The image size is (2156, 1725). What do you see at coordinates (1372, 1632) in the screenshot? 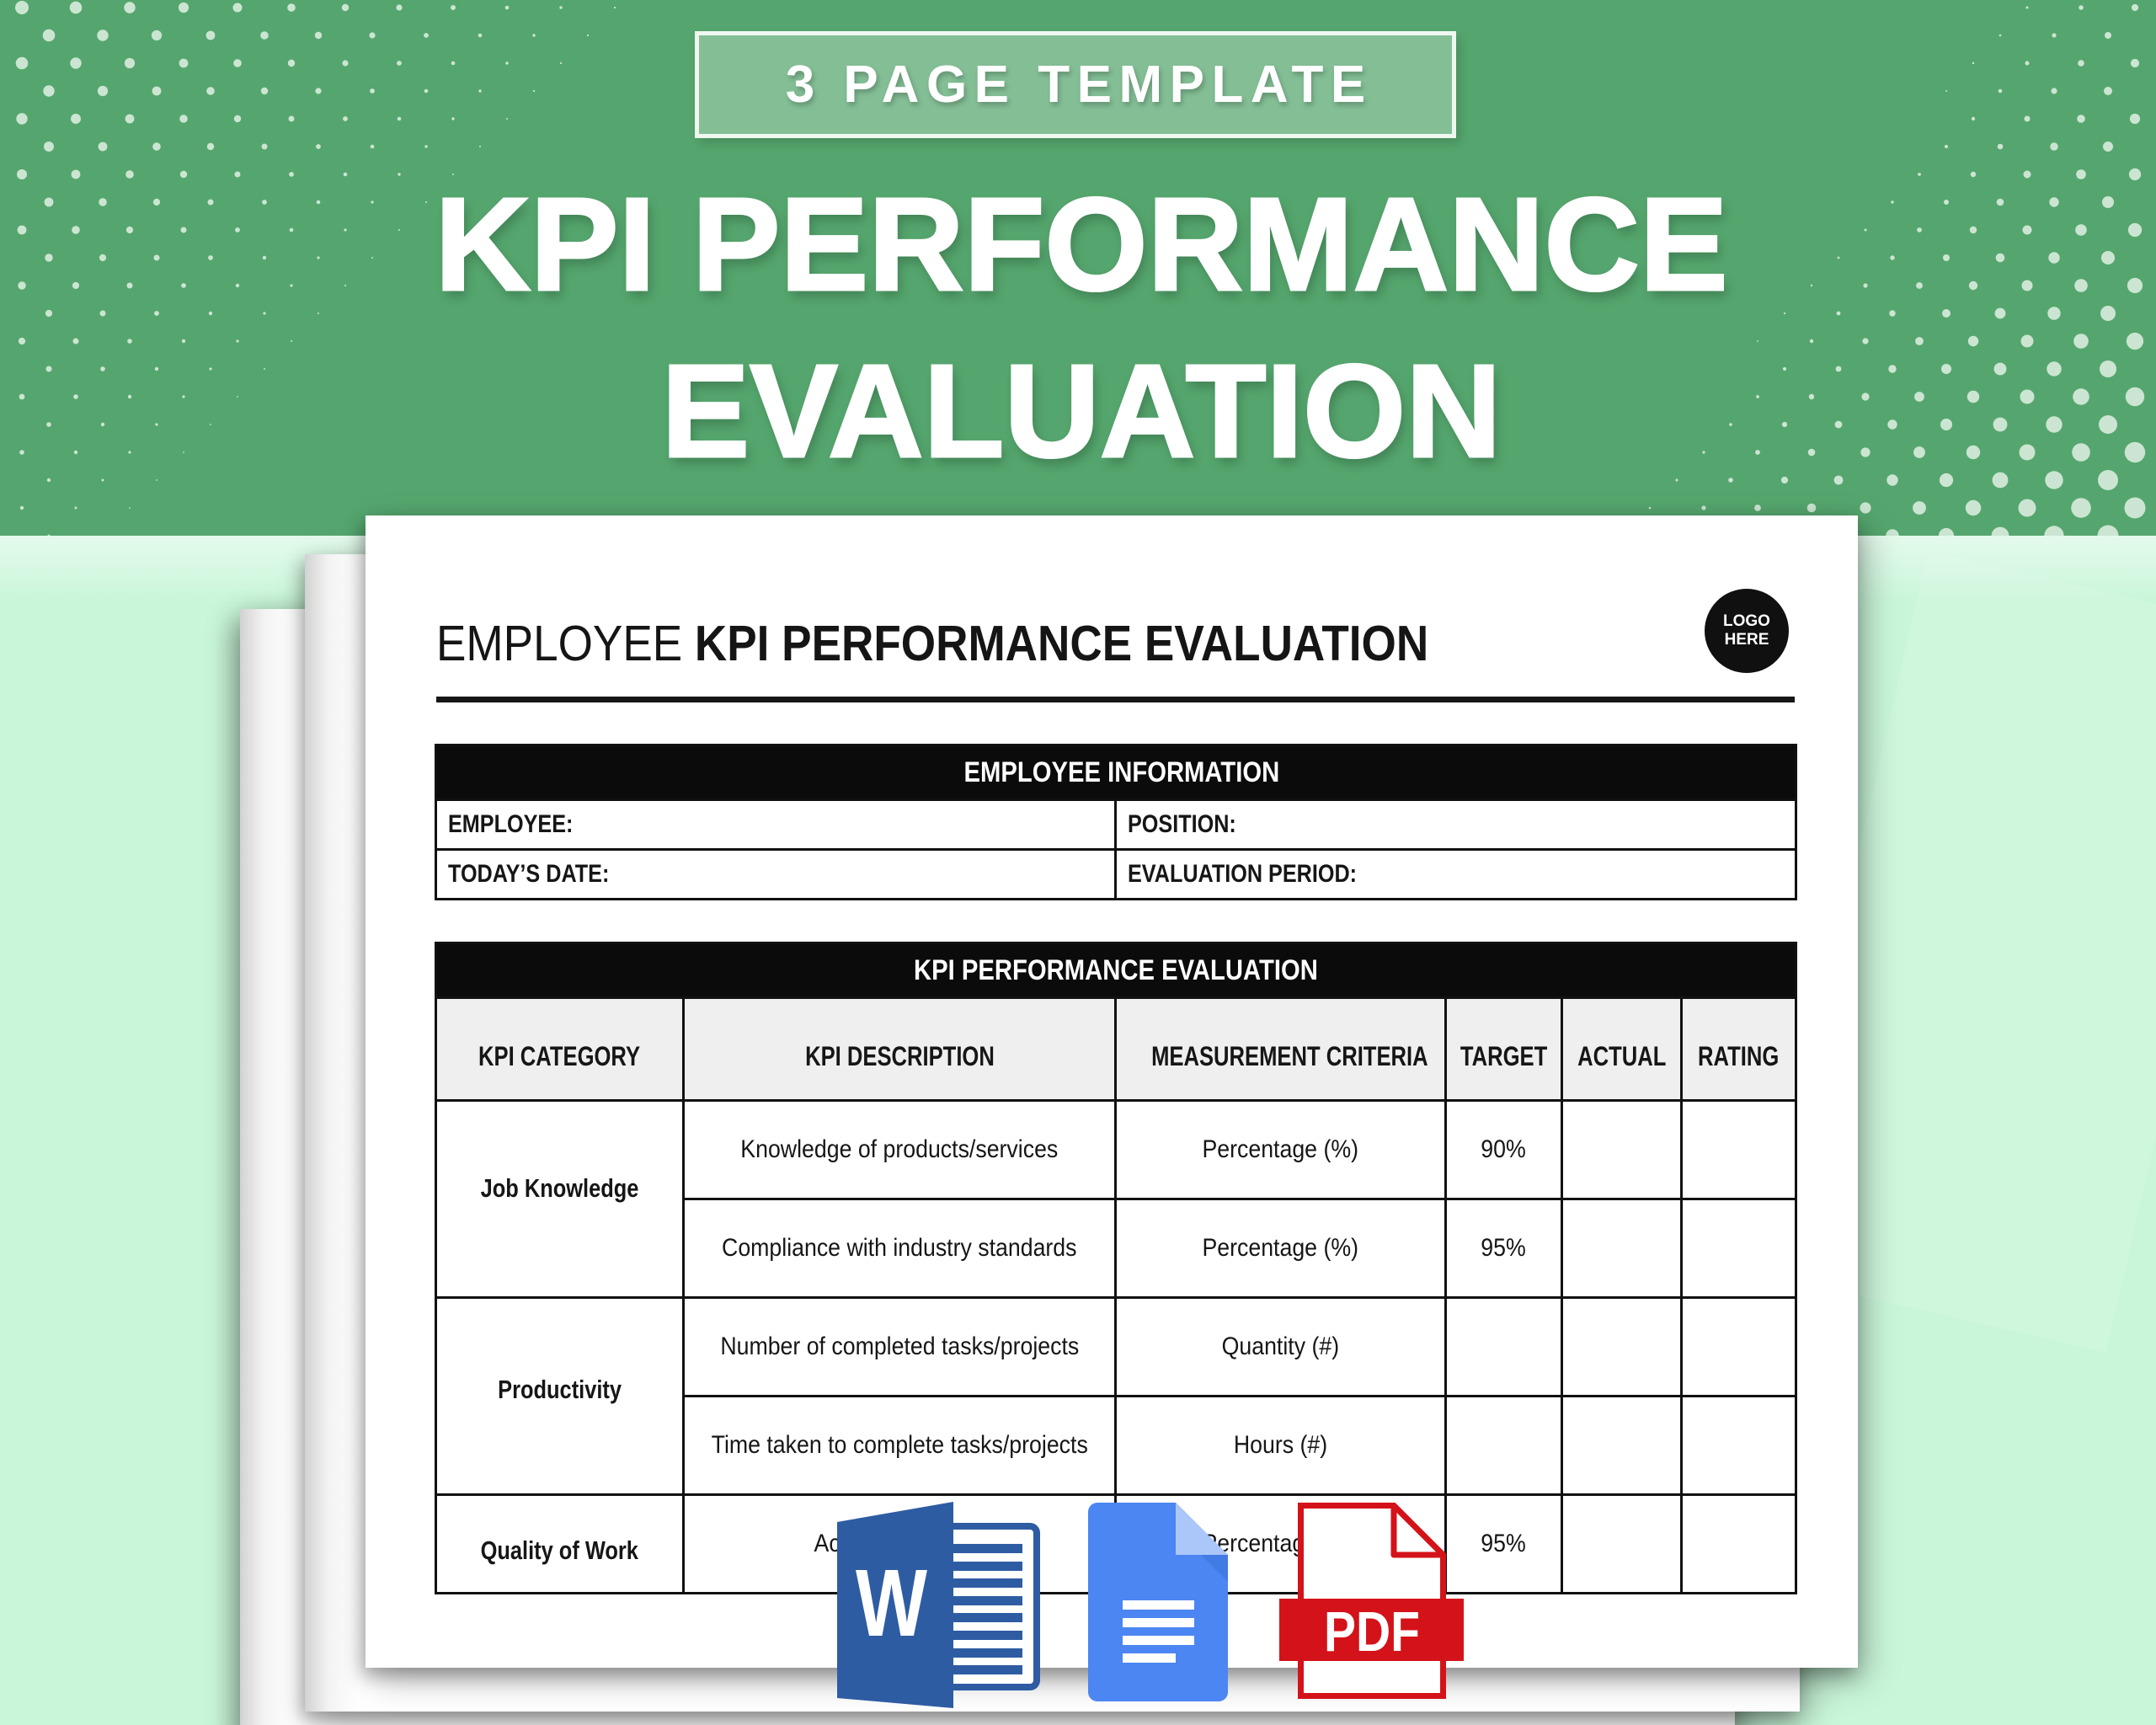
I see `svg-text: PDF` at bounding box center [1372, 1632].